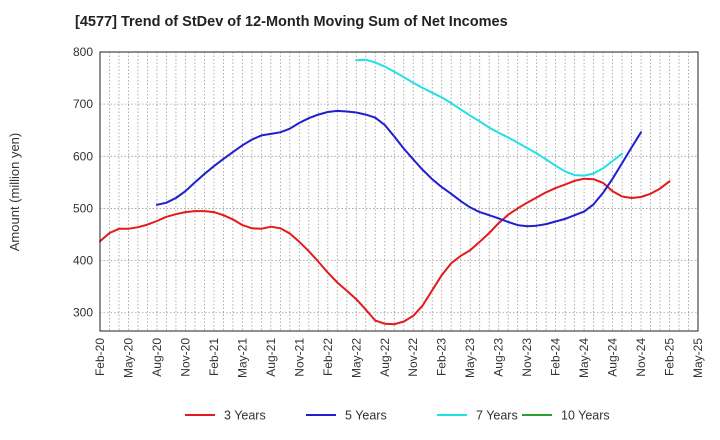  Describe the element at coordinates (499, 357) in the screenshot. I see `x-tick-label: Aug-23` at that location.